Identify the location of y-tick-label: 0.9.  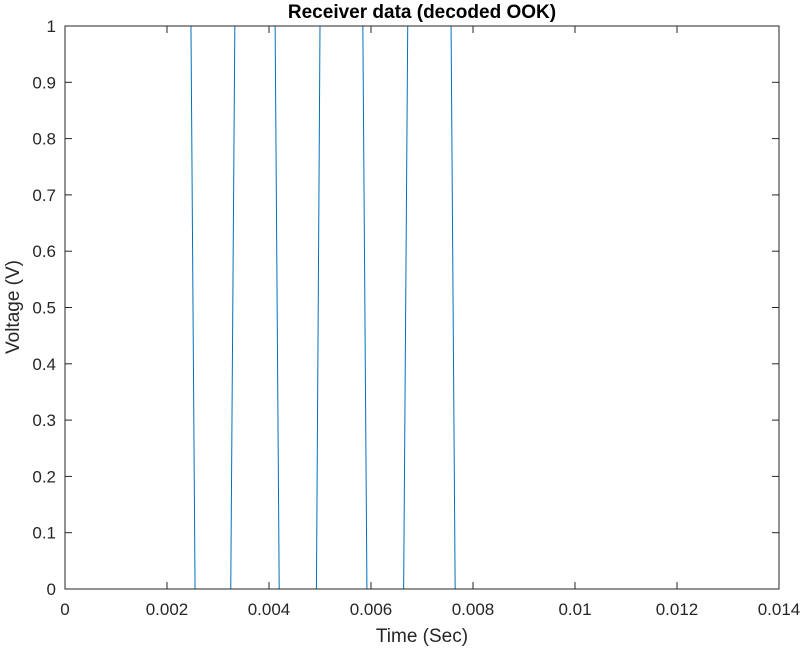
(44, 82).